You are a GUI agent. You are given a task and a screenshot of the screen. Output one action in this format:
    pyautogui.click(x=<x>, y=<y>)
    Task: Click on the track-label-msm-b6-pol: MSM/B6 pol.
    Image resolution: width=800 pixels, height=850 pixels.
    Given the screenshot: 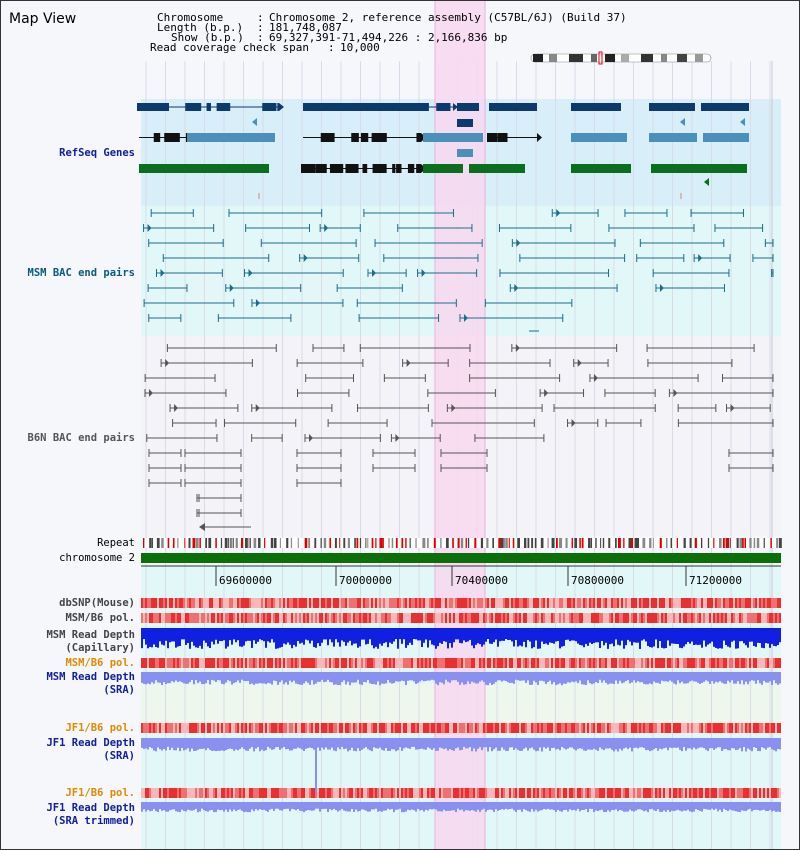 What is the action you would take?
    pyautogui.click(x=100, y=618)
    